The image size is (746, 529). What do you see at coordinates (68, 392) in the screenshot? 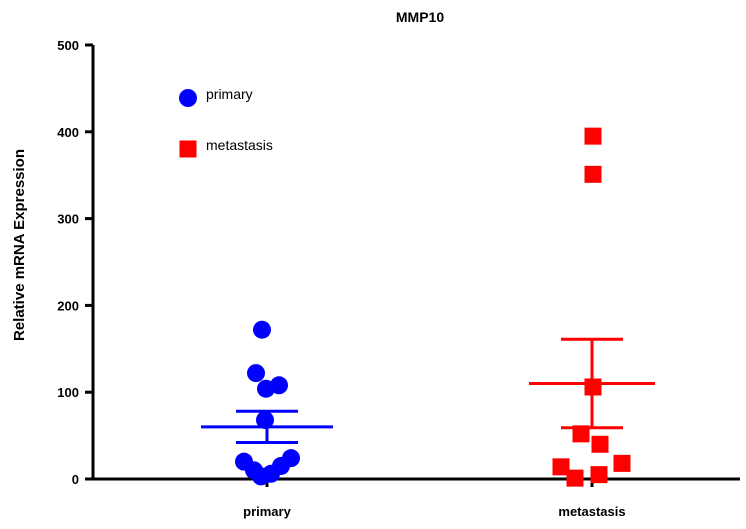
I see `y-tick-label: 100` at bounding box center [68, 392].